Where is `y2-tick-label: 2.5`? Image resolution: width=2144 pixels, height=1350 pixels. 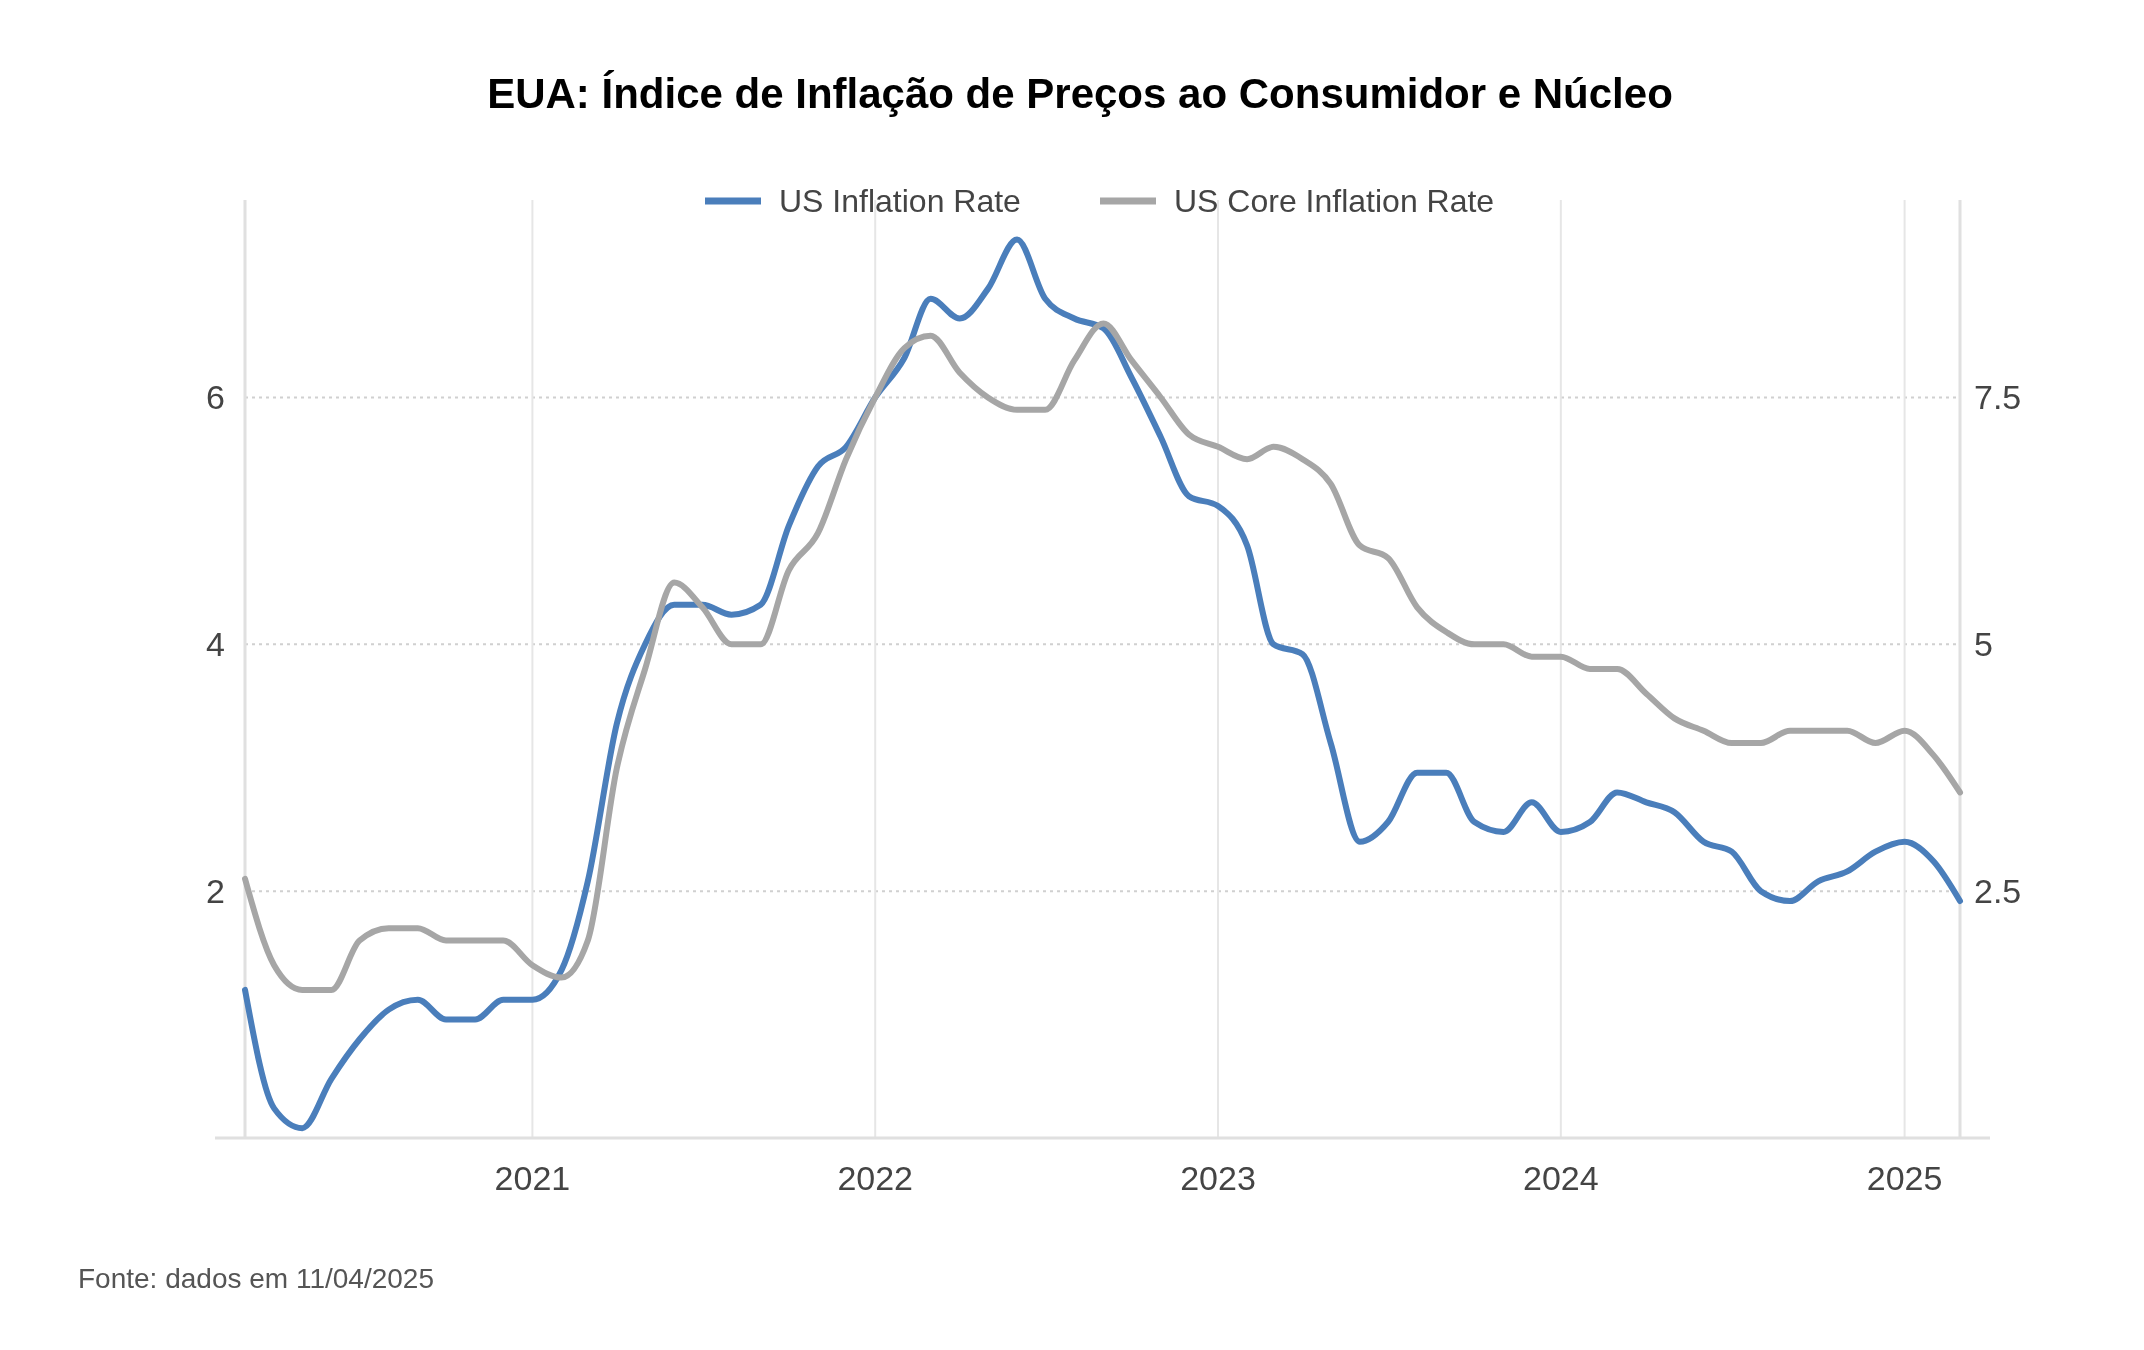 y2-tick-label: 2.5 is located at coordinates (1998, 891).